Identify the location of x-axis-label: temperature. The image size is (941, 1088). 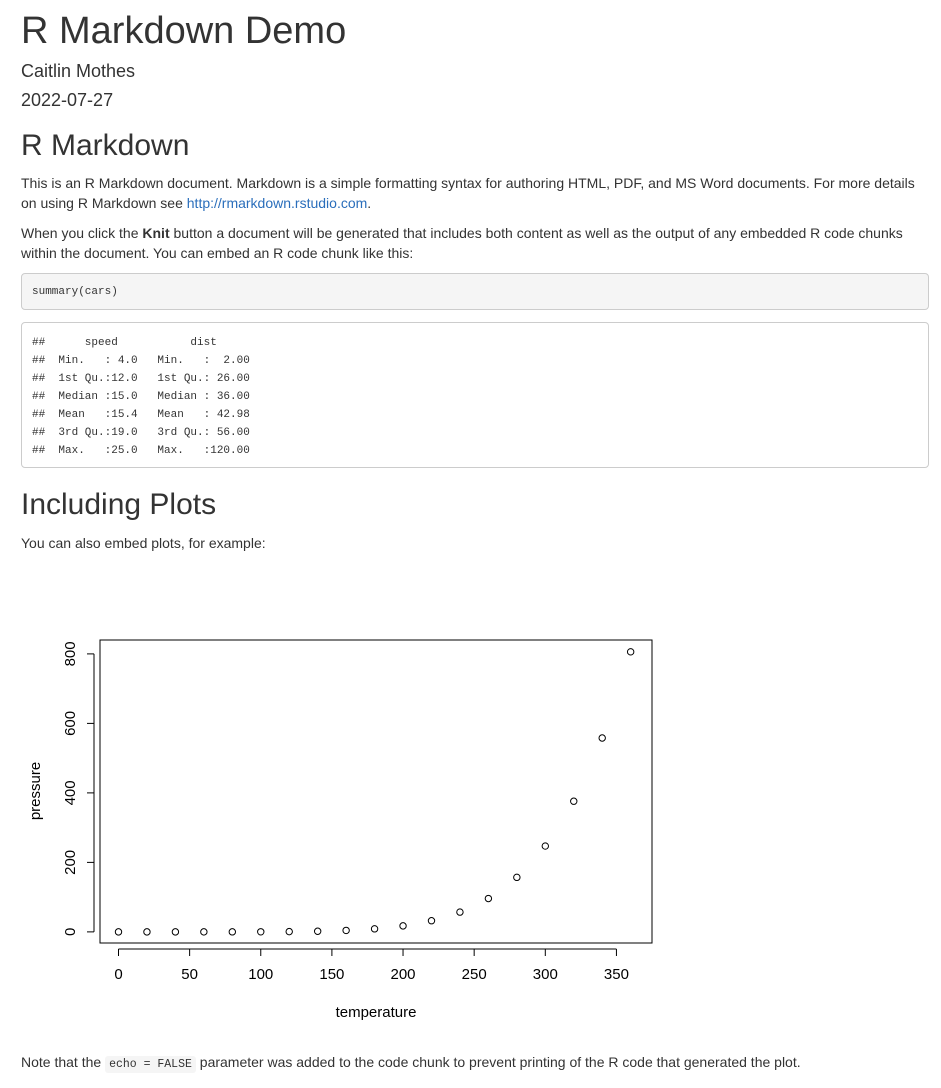
(376, 1012).